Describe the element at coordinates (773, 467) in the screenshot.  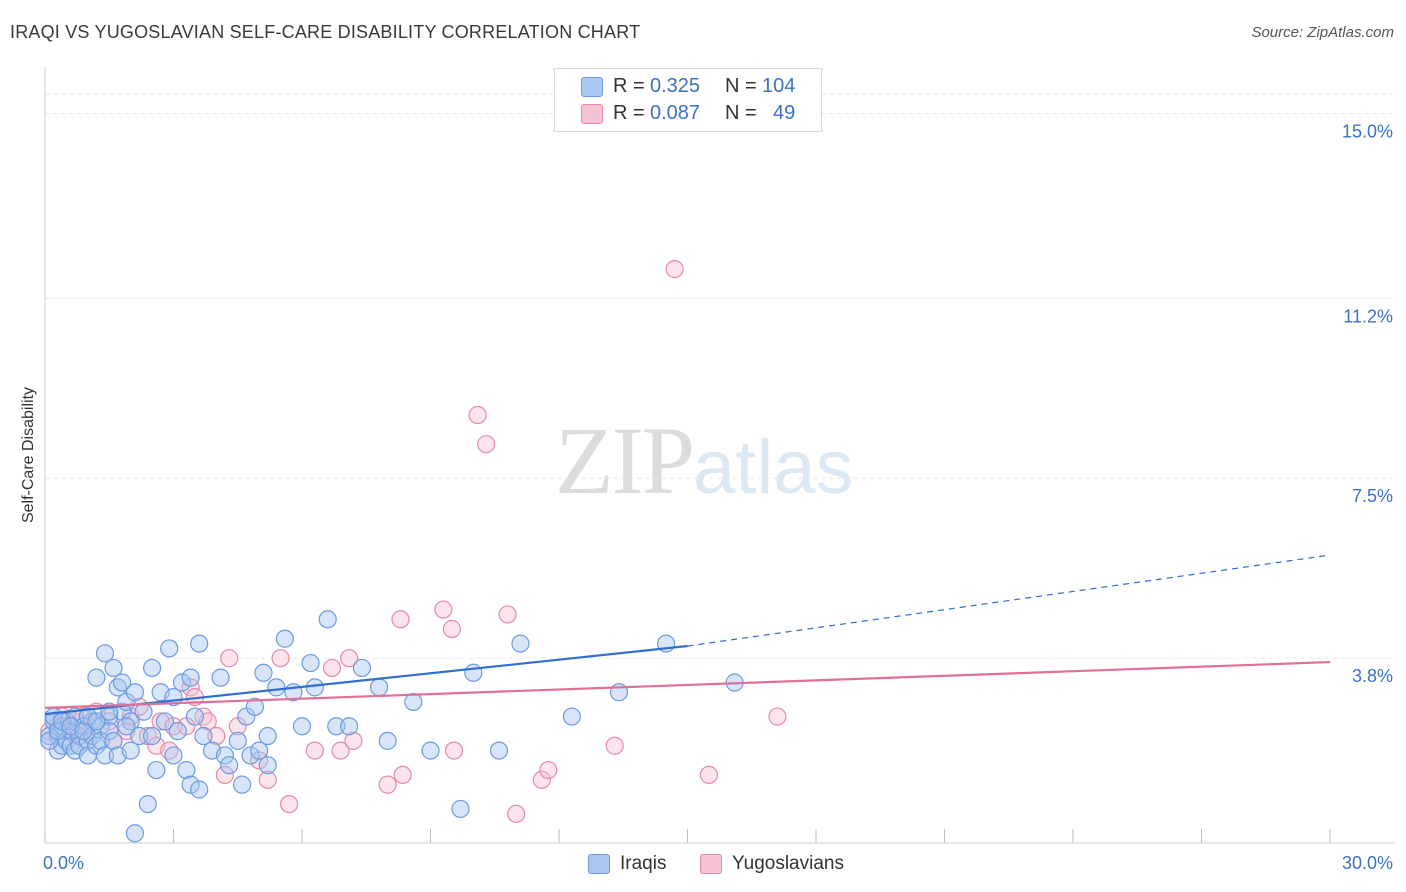
I see `watermark-atlas: atlas` at that location.